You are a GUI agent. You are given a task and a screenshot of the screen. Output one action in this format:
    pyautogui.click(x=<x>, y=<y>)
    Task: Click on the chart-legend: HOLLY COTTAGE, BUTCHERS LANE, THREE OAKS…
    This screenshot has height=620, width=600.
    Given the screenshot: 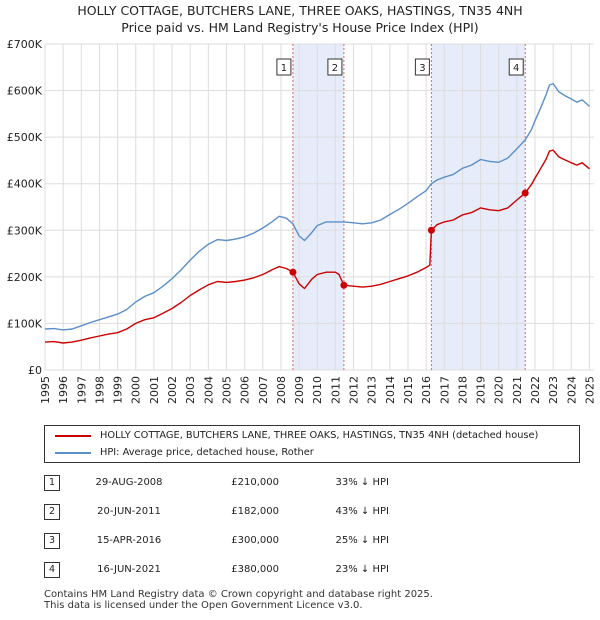 What is the action you would take?
    pyautogui.click(x=312, y=444)
    